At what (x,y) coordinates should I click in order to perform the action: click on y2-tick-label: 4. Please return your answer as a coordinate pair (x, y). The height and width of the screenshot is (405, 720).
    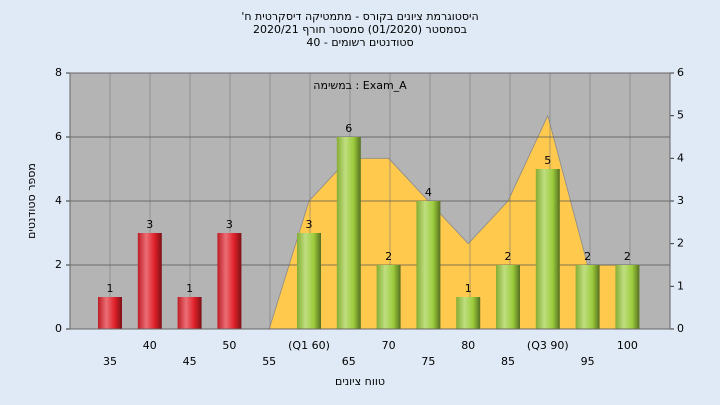
    Looking at the image, I should click on (680, 157).